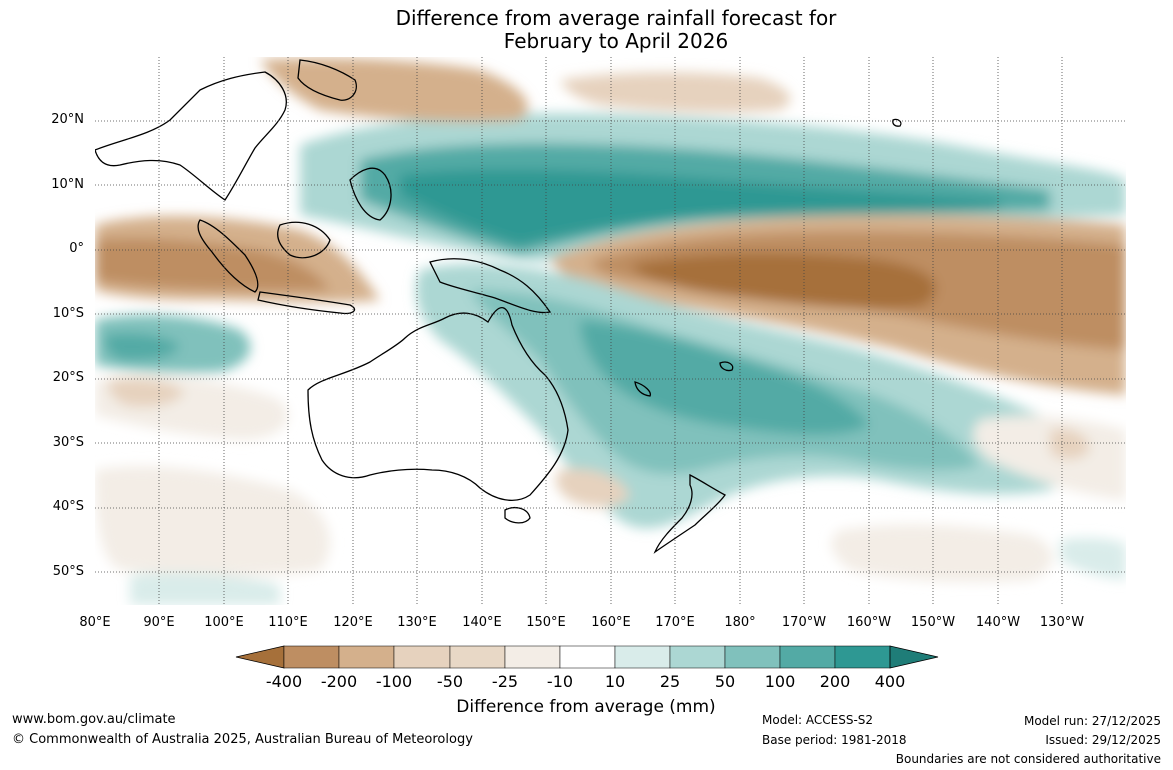  I want to click on model-run-date: Model run: 27/12/2025, so click(1092, 721).